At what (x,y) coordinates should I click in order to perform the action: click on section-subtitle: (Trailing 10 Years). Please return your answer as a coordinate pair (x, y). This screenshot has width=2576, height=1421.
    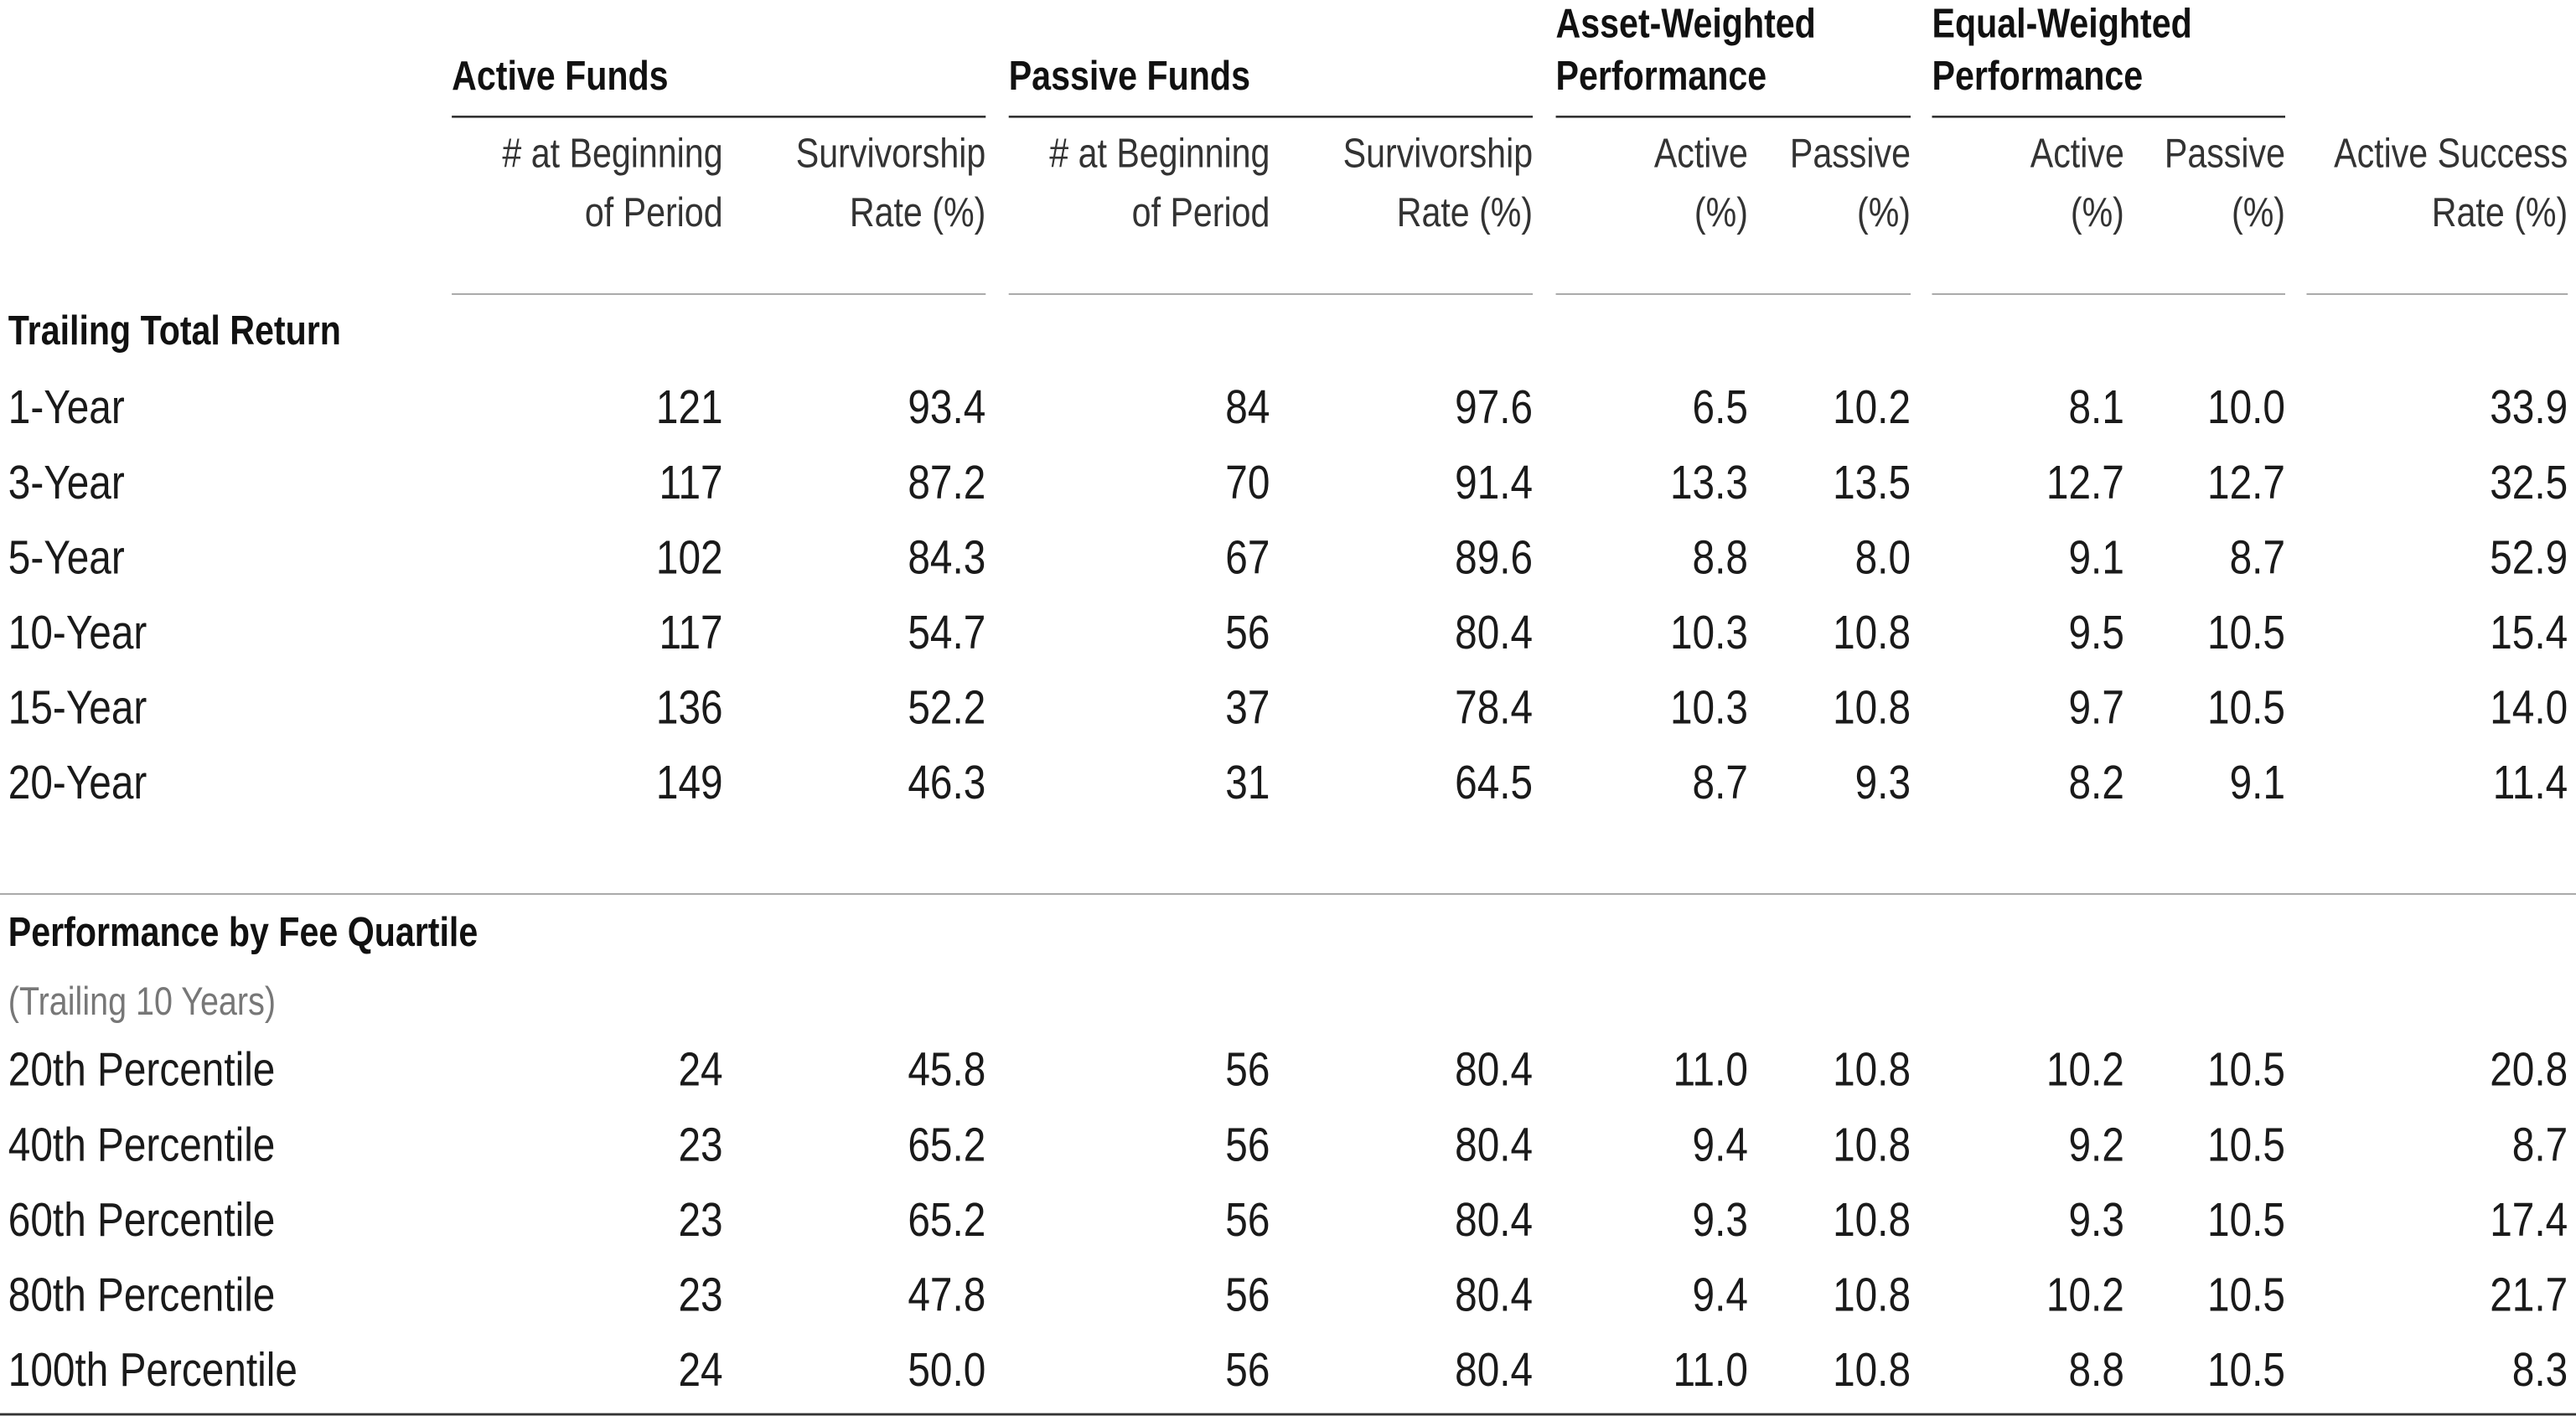
    Looking at the image, I should click on (142, 1002).